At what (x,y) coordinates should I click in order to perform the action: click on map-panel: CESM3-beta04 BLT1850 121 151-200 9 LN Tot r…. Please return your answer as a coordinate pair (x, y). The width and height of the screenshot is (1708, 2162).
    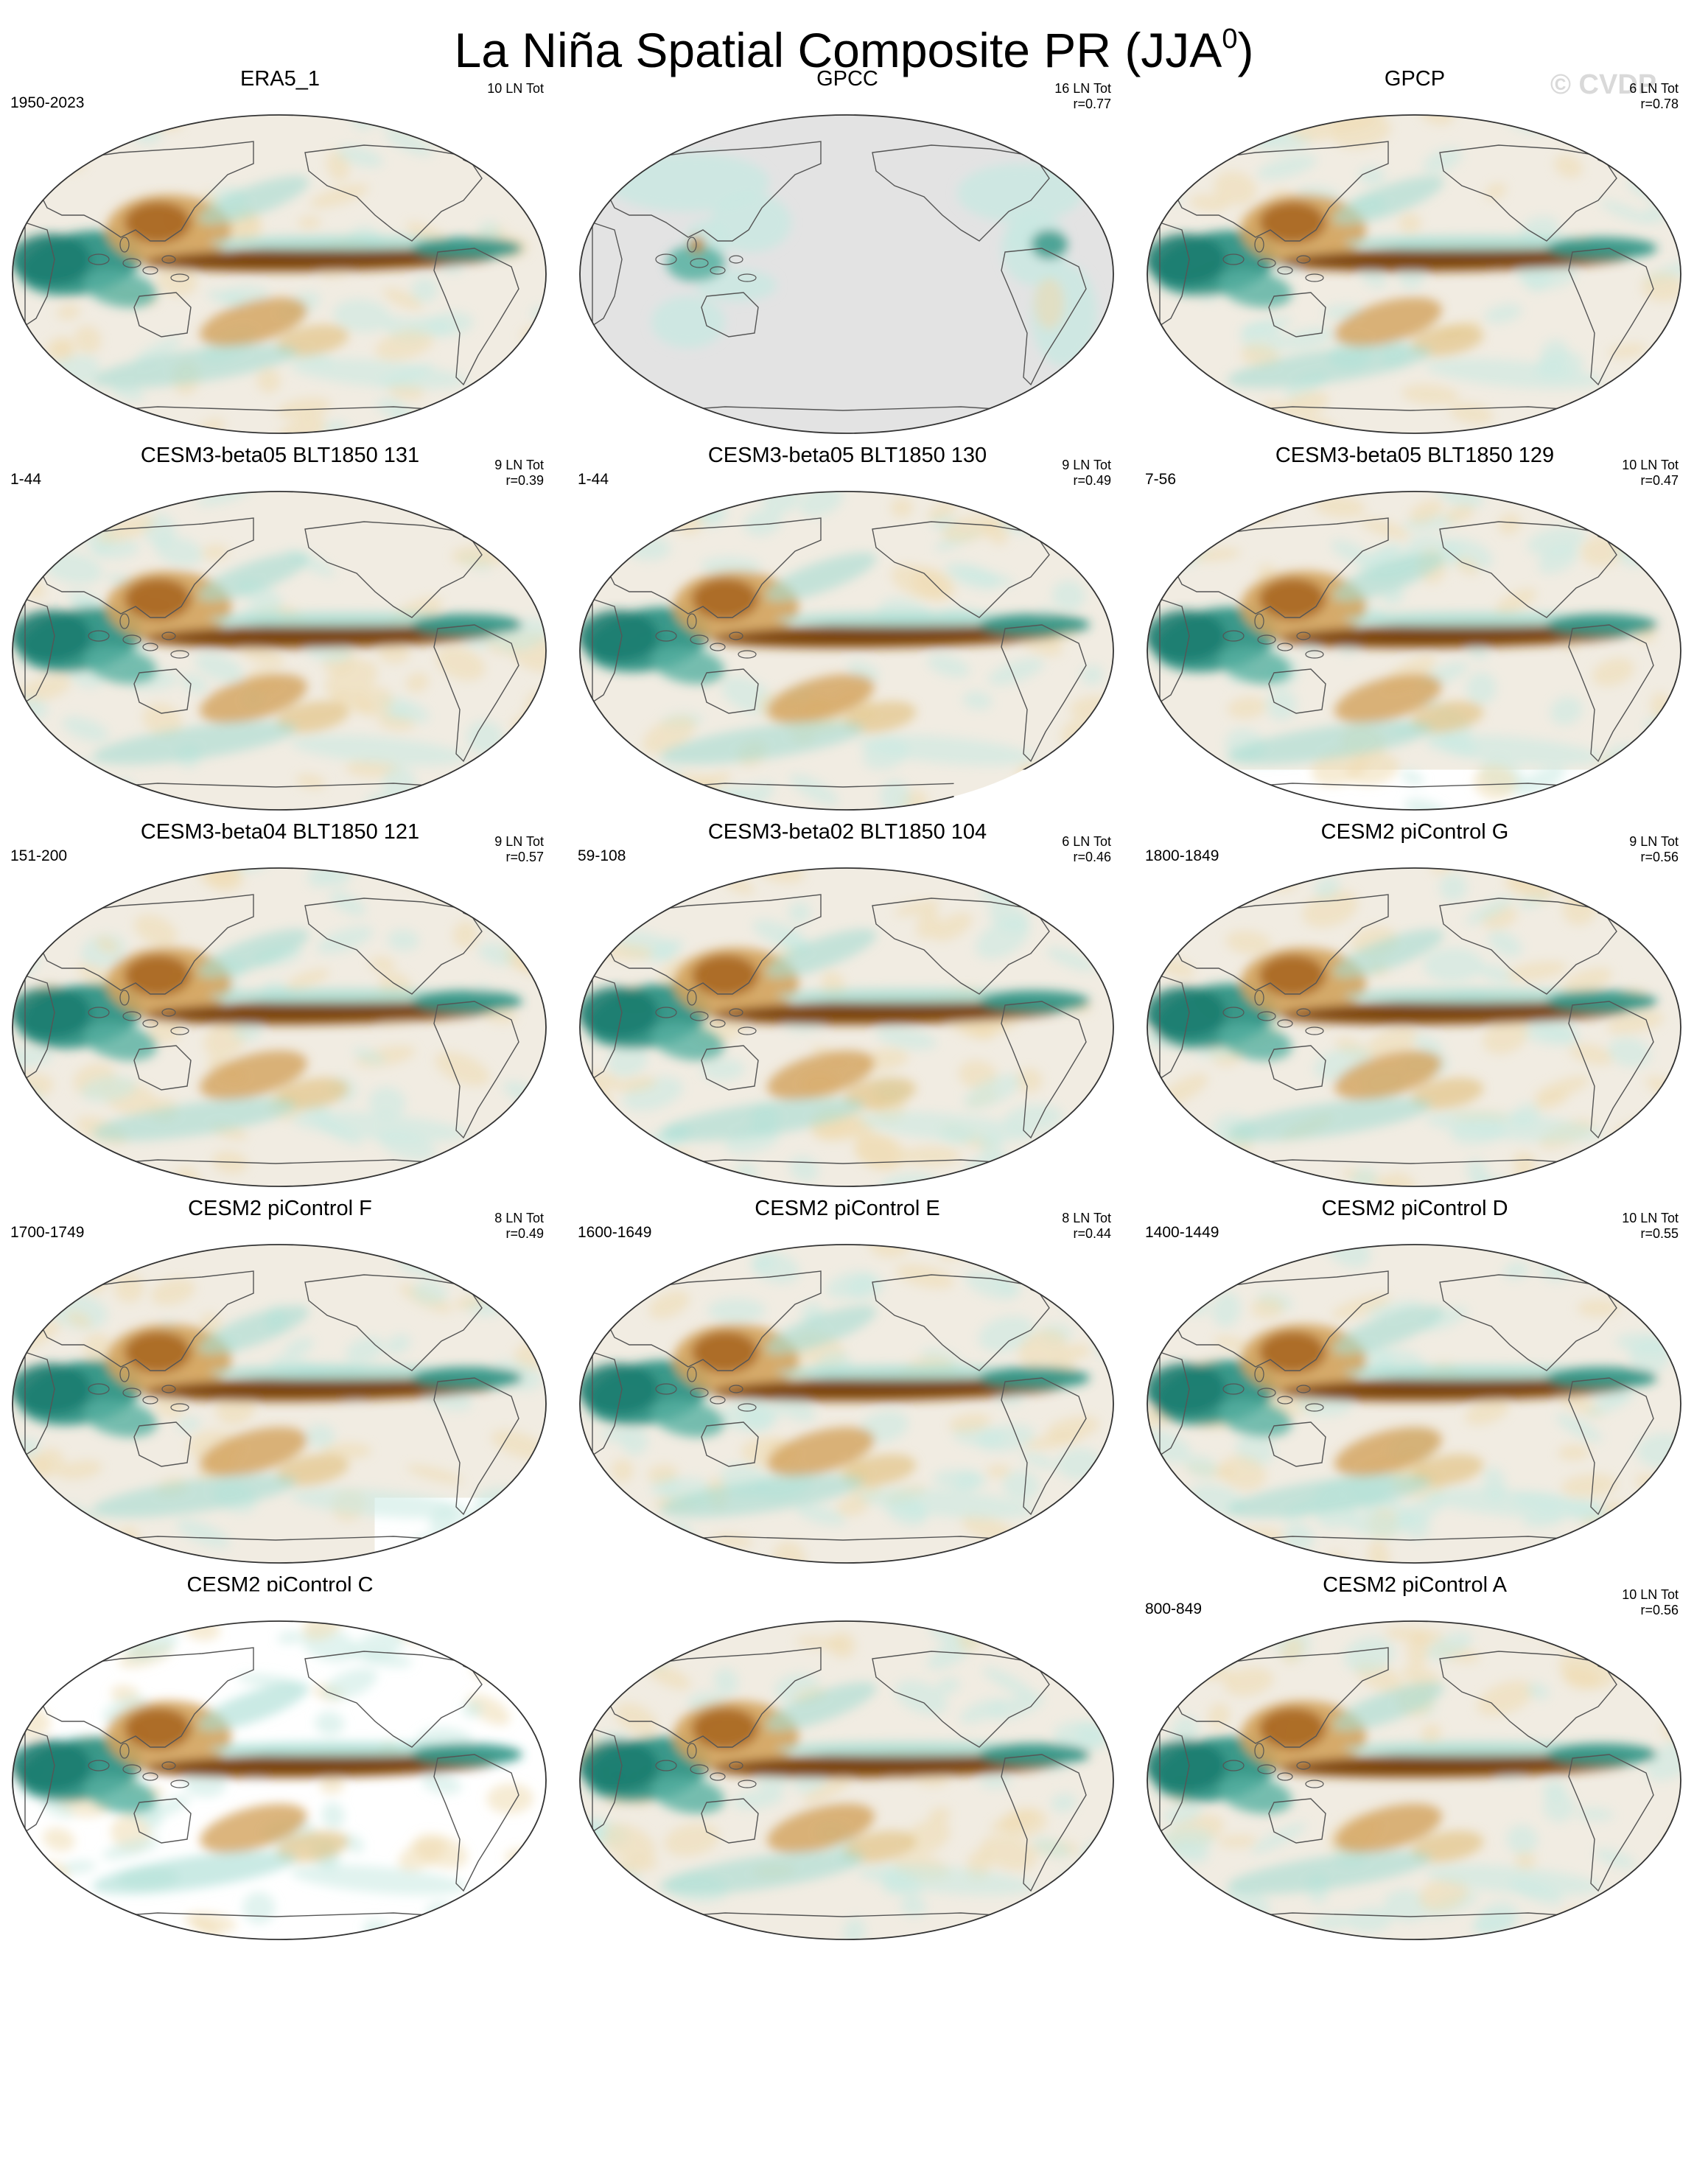
    Looking at the image, I should click on (280, 1003).